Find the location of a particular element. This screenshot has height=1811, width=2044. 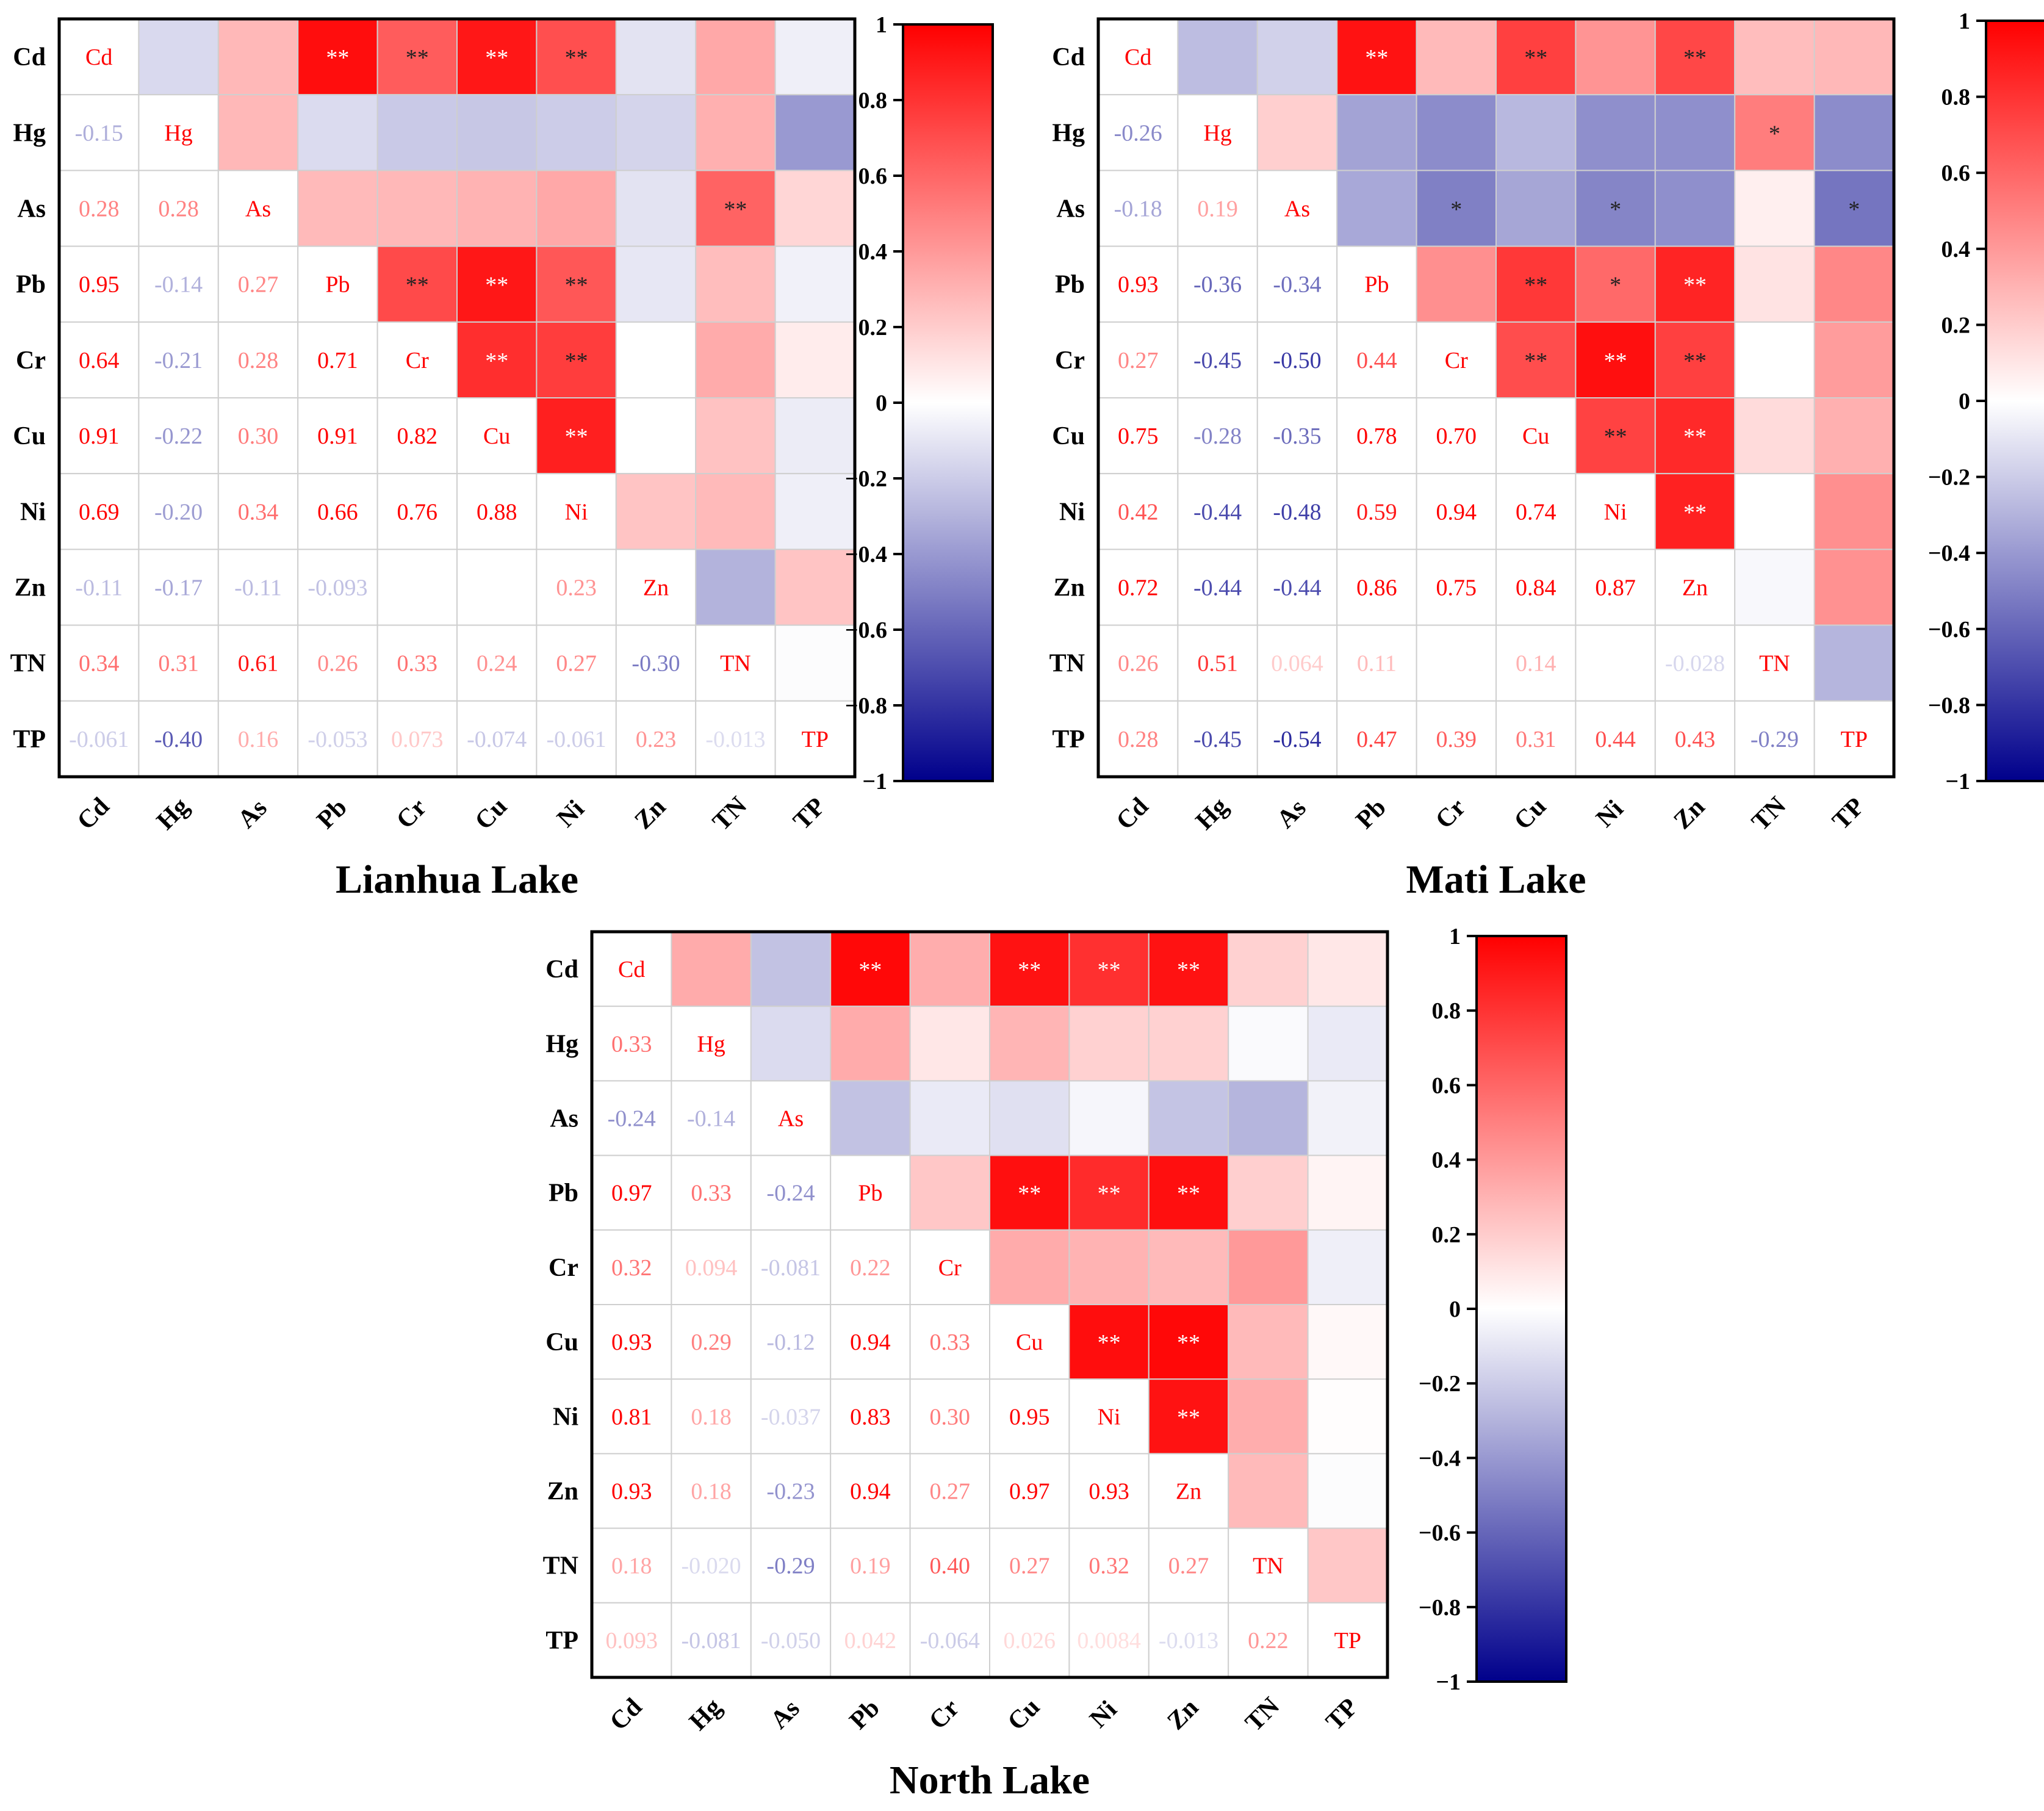

correlation-value: 0.22 is located at coordinates (1268, 1641).